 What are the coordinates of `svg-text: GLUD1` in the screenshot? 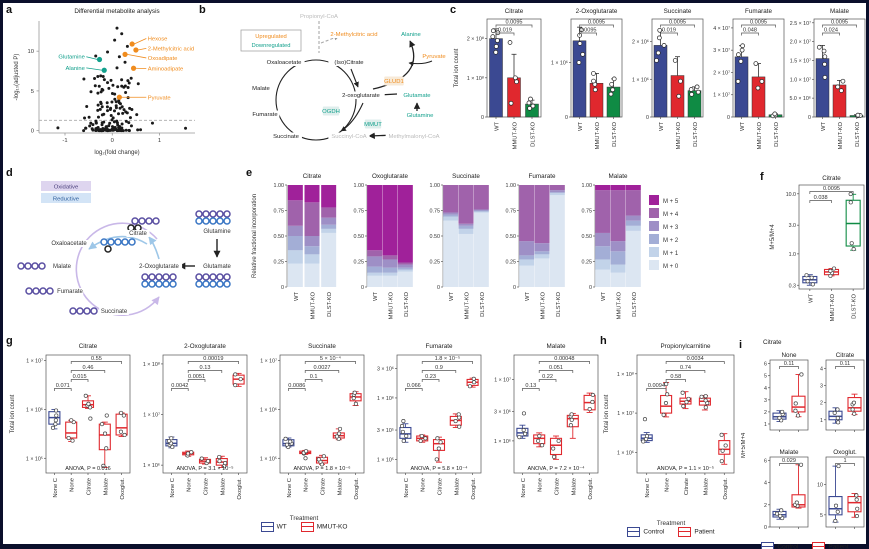 It's located at (394, 82).